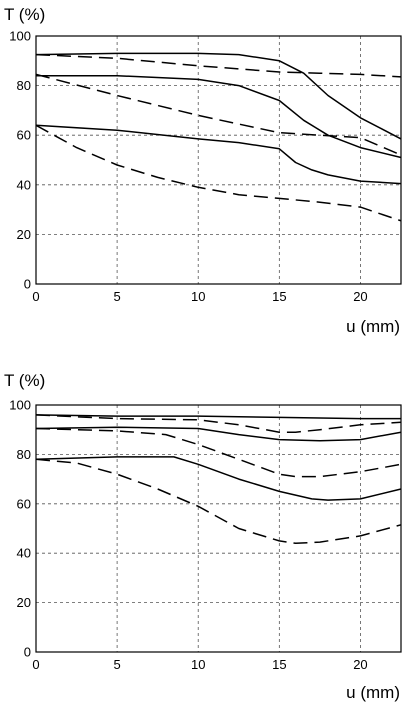 Image resolution: width=402 pixels, height=705 pixels. I want to click on x-tick-label-bottom: 5, so click(116, 664).